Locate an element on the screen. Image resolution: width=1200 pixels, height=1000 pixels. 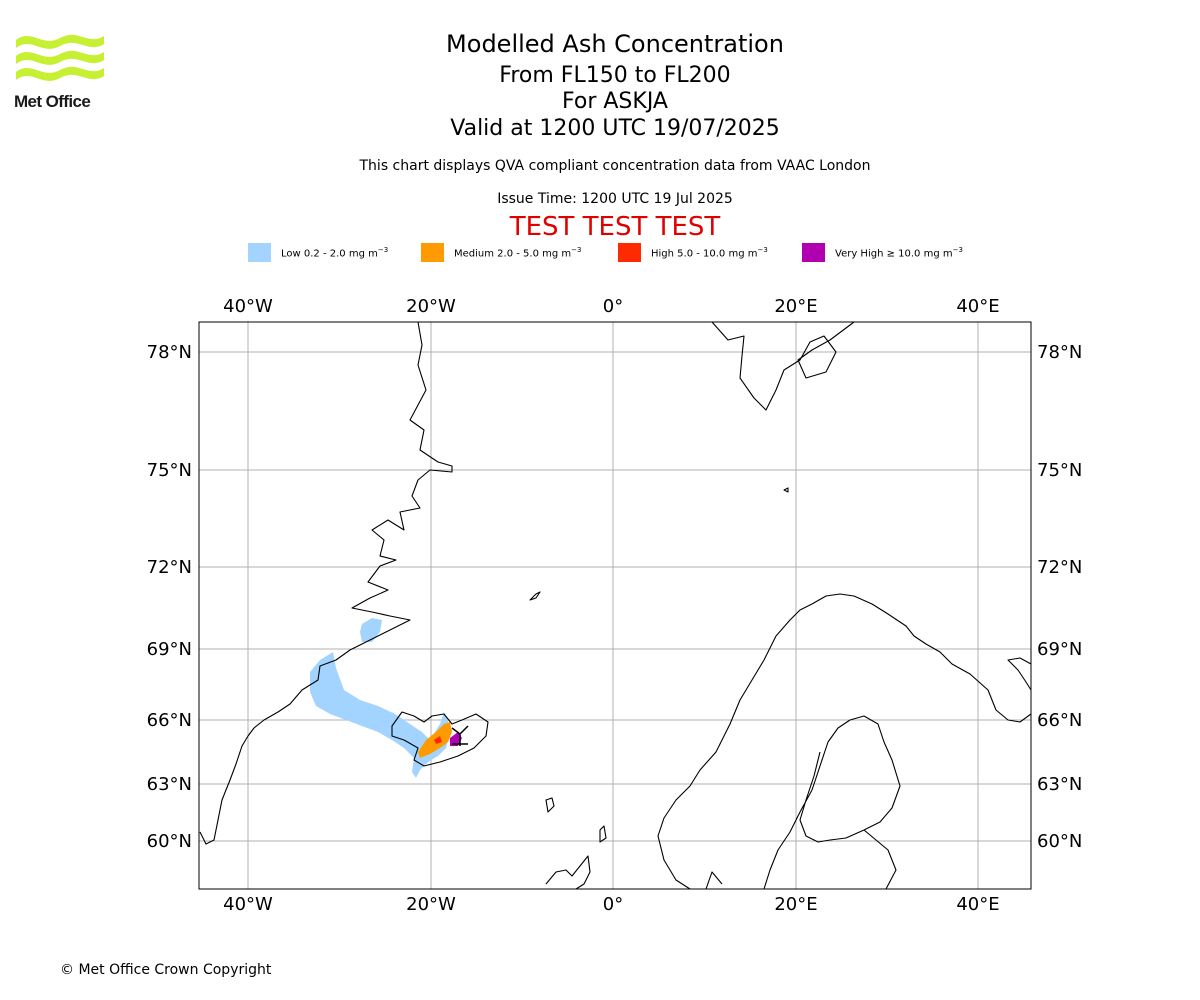
copyright-text: © Met Office Crown Copyright is located at coordinates (166, 970).